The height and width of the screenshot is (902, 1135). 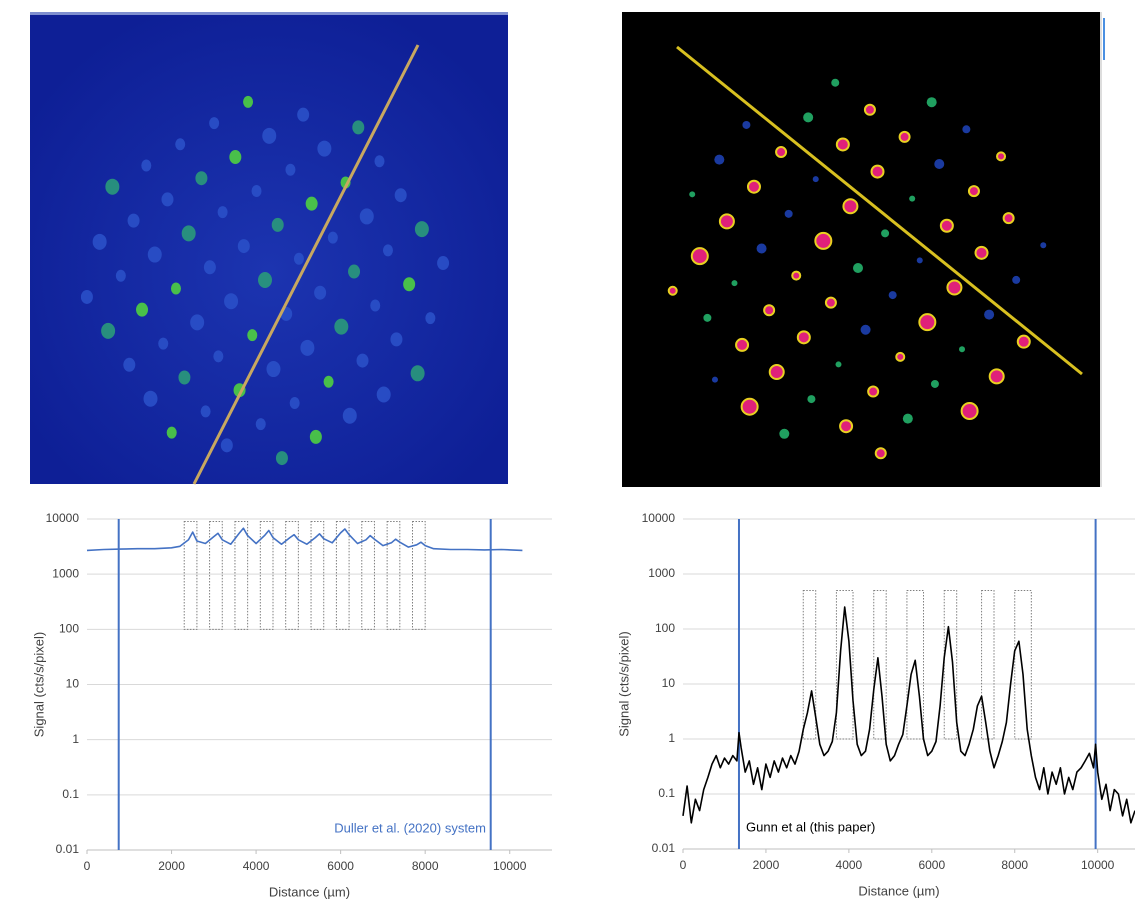 I want to click on annotation: Duller et al. (2020) system, so click(x=410, y=827).